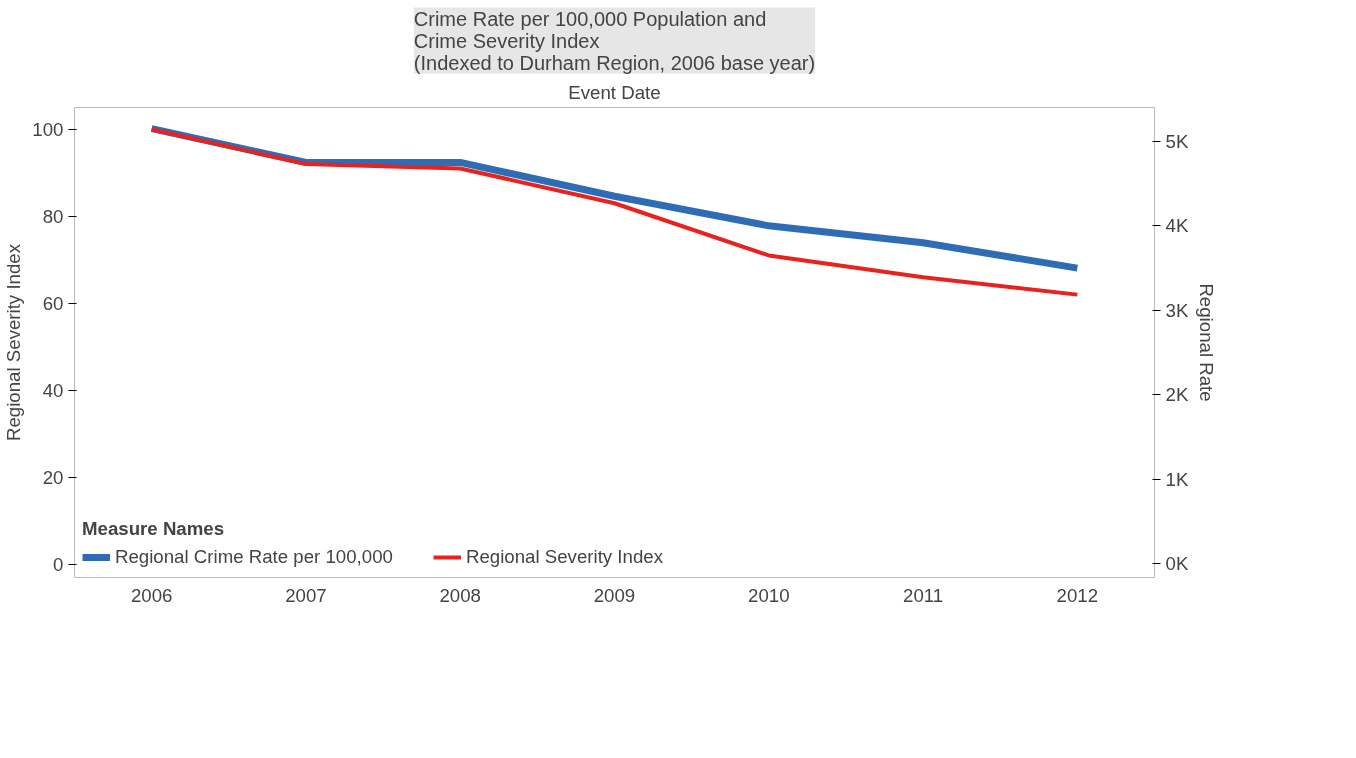 This screenshot has height=758, width=1356. Describe the element at coordinates (1177, 395) in the screenshot. I see `y2-tick-label: 2K` at that location.